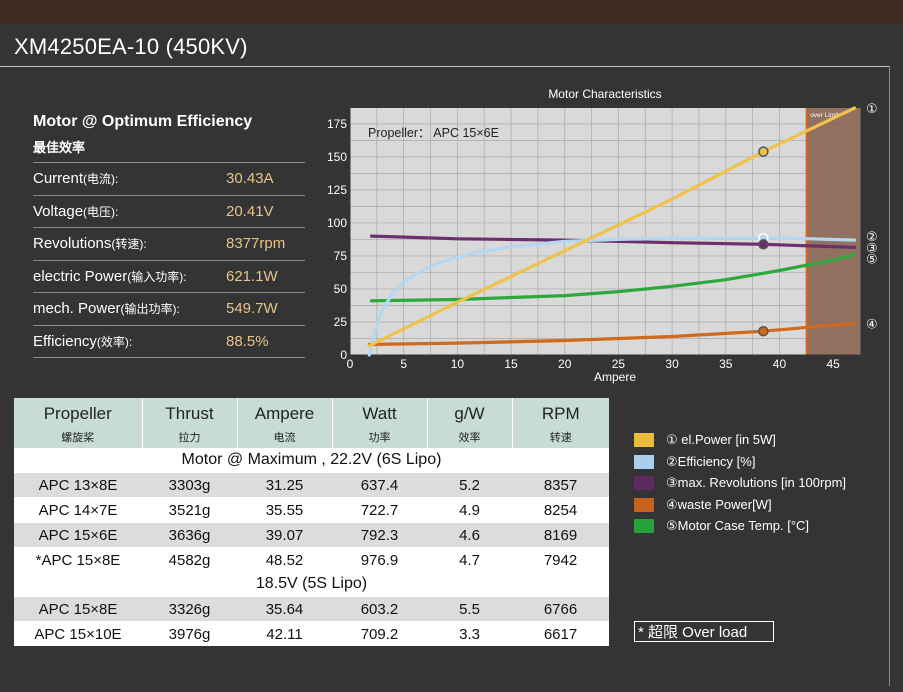 This screenshot has width=903, height=692. Describe the element at coordinates (350, 364) in the screenshot. I see `x-tick-label: 0` at that location.